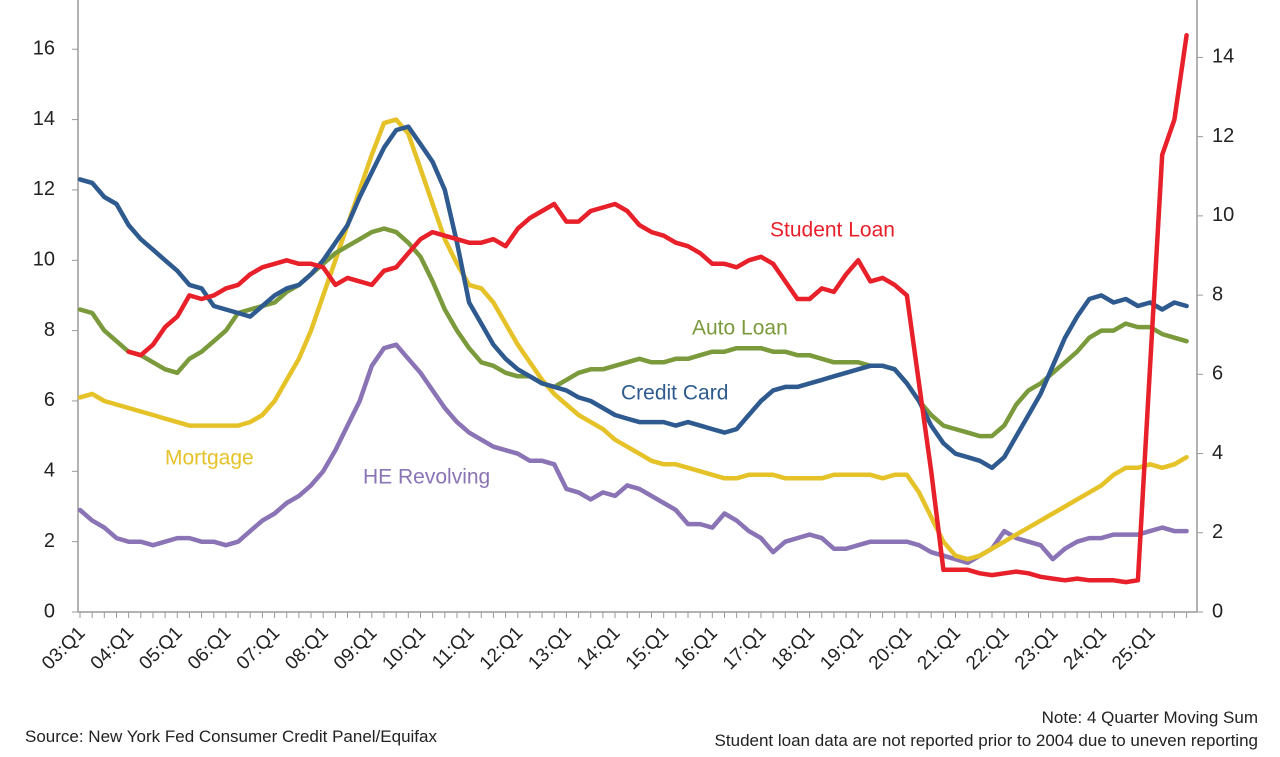 This screenshot has height=757, width=1280. Describe the element at coordinates (501, 648) in the screenshot. I see `x-tick-label: 12:Q1` at that location.